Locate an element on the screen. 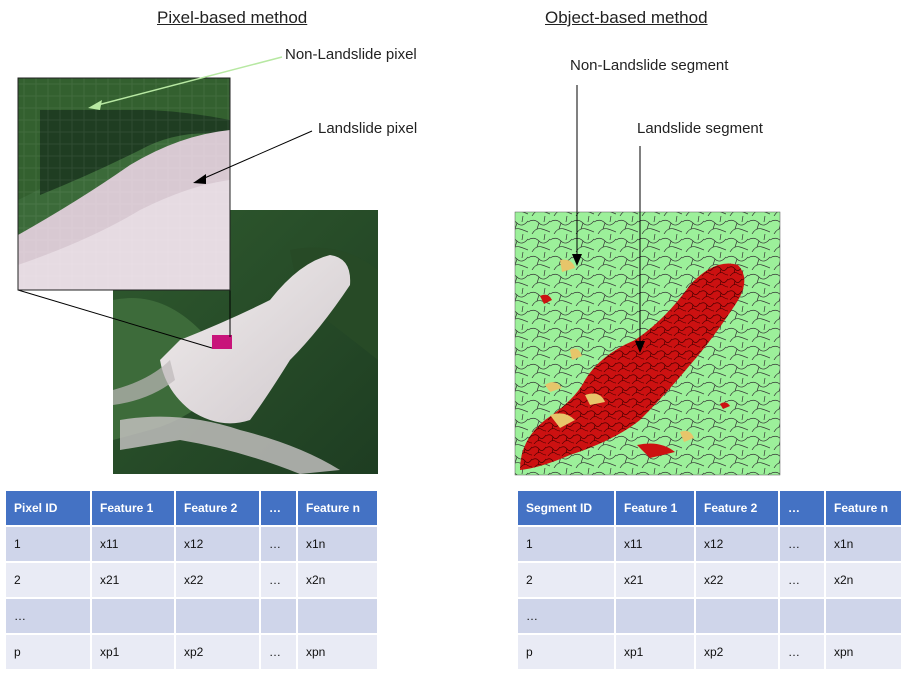  nonlandslide-segment-label: Non-Landslide segment is located at coordinates (649, 65).